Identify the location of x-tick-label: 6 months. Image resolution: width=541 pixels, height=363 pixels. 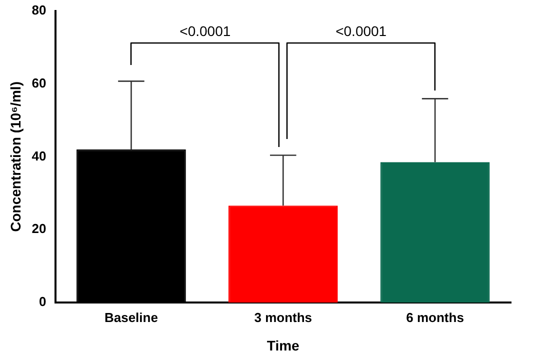
(435, 317).